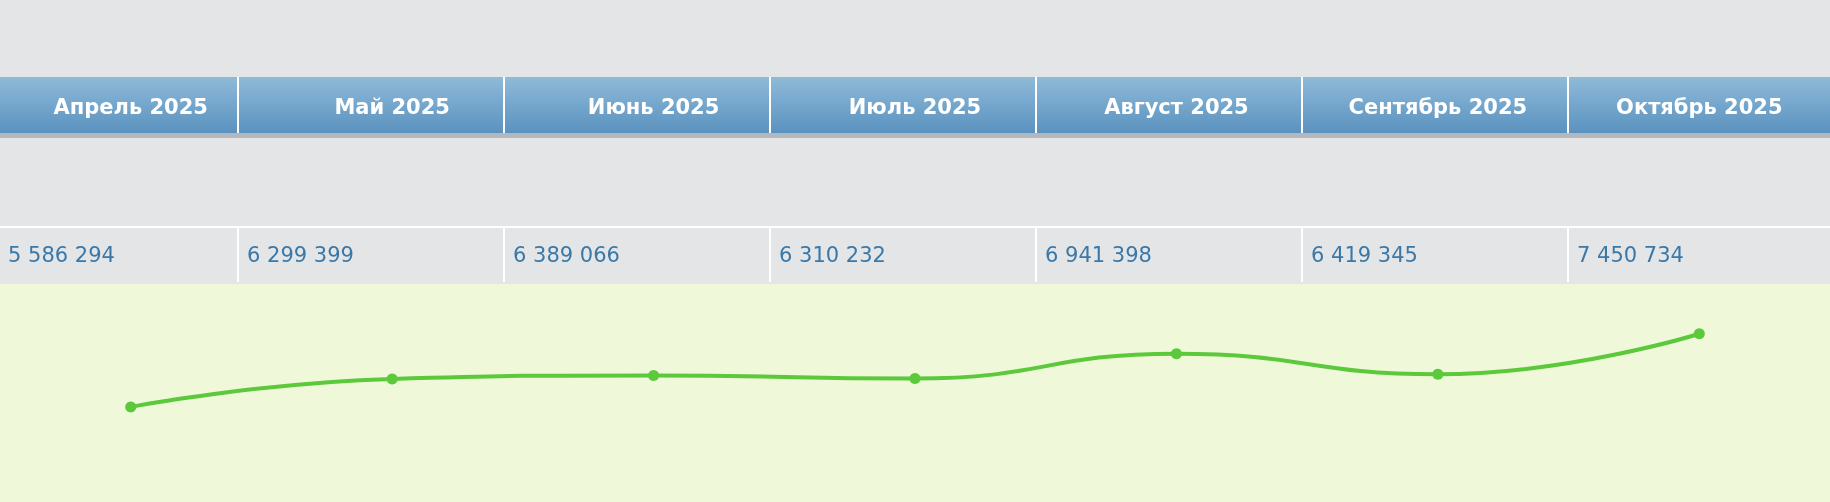 The width and height of the screenshot is (1830, 502). Describe the element at coordinates (1176, 106) in the screenshot. I see `x-tick-label: Август 2025` at that location.